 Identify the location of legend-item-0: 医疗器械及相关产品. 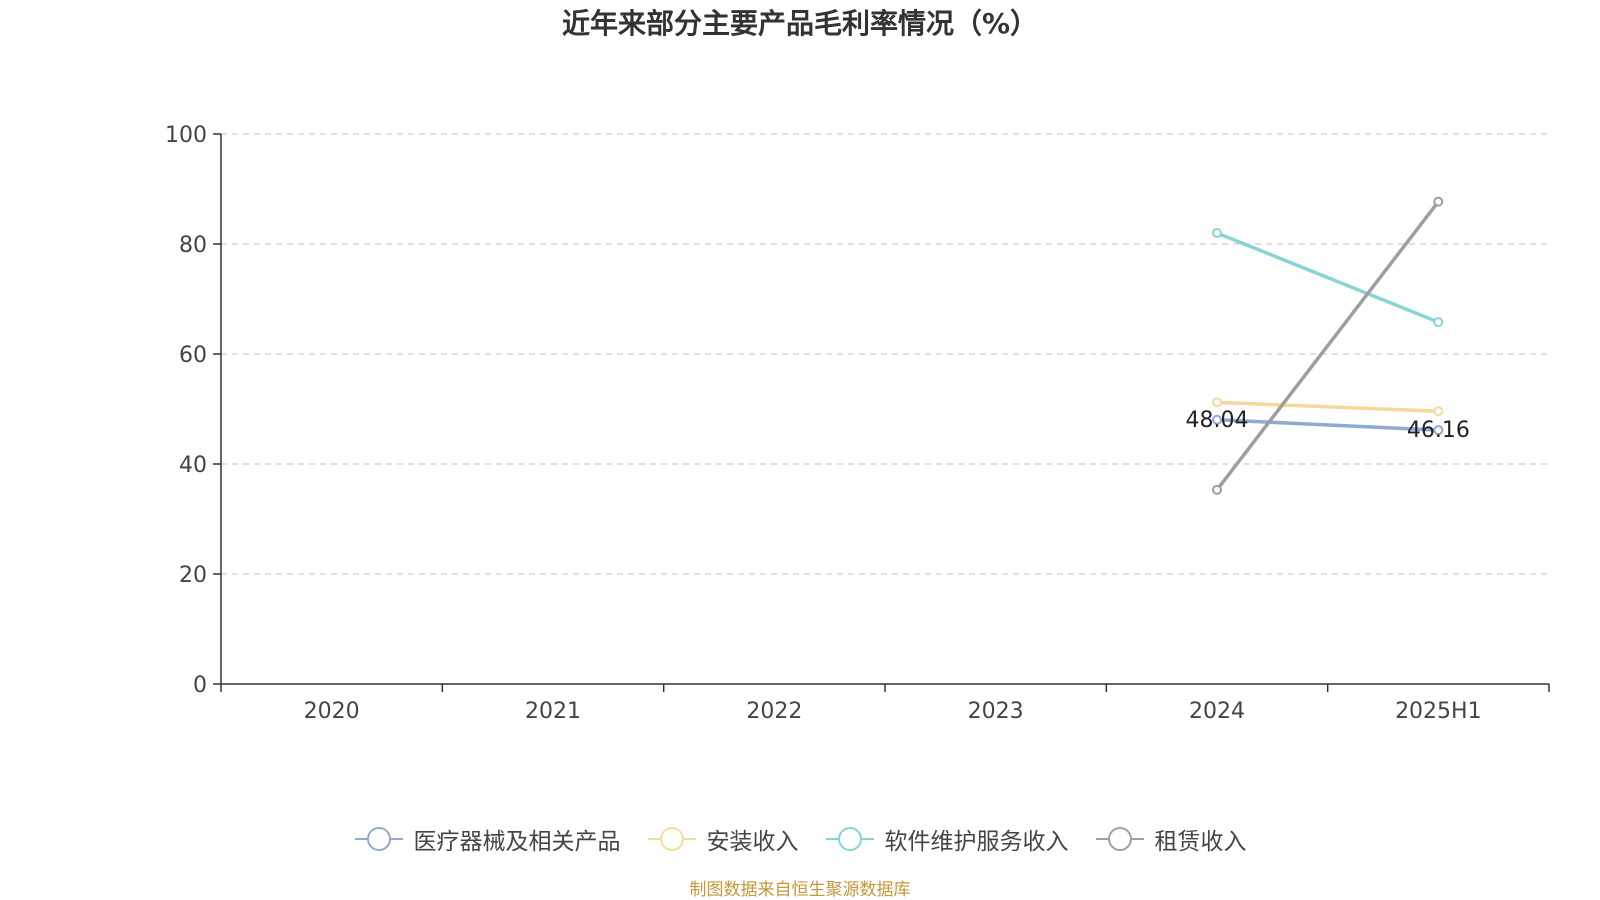
(487, 839).